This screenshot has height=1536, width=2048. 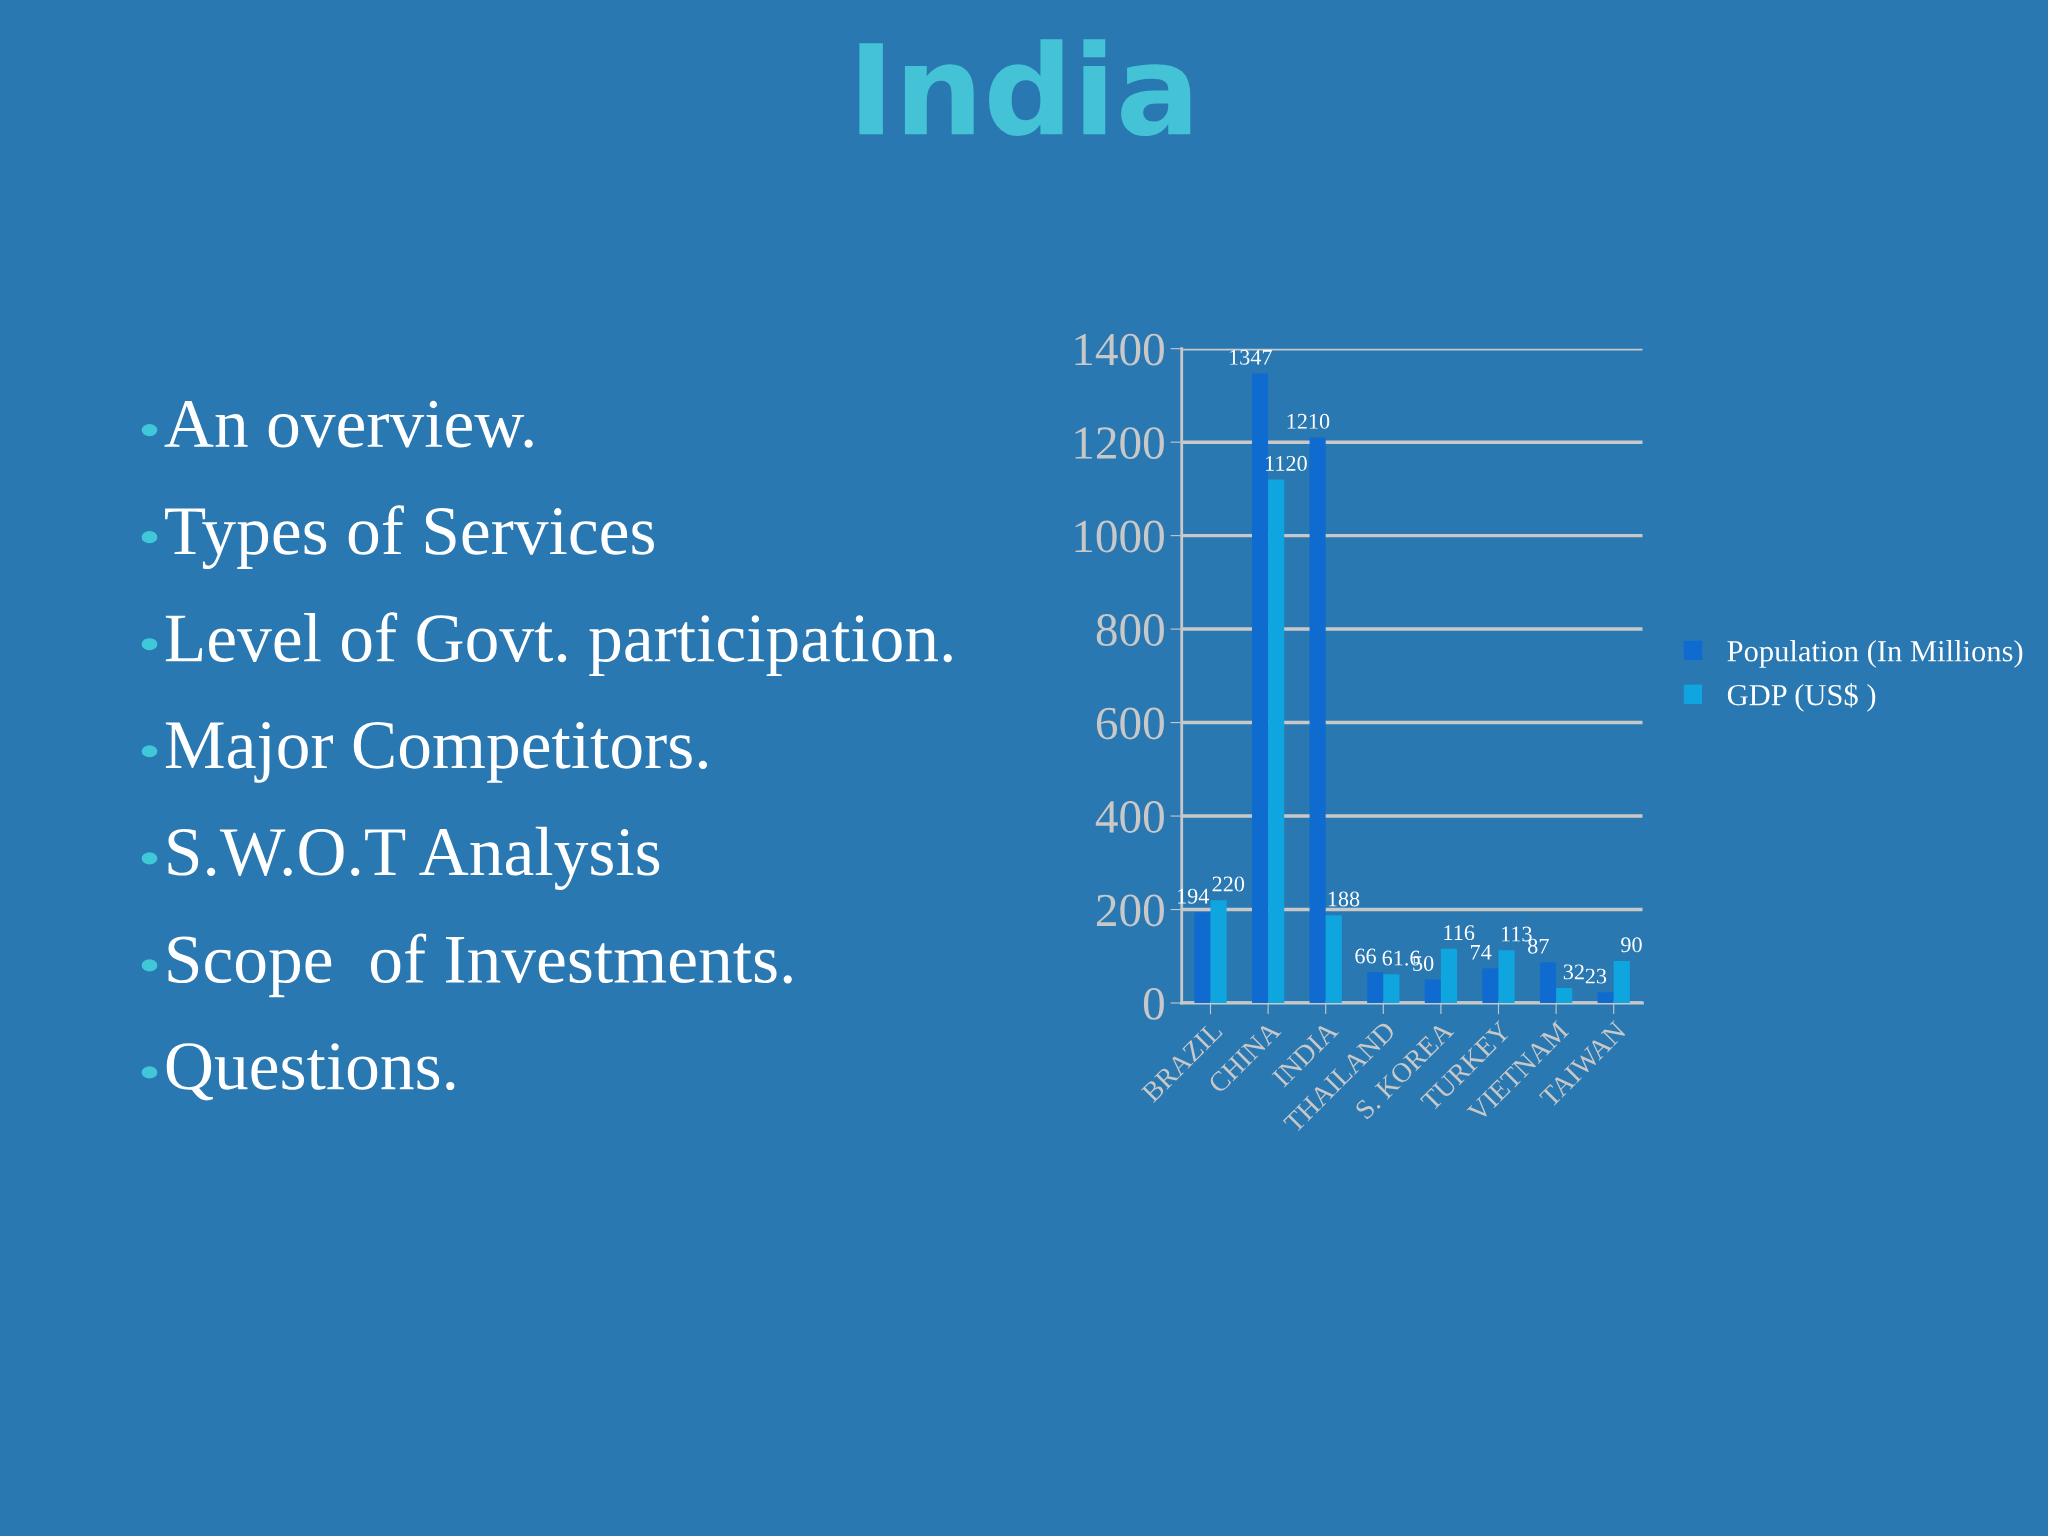 What do you see at coordinates (1129, 817) in the screenshot?
I see `y-tick-label: 400` at bounding box center [1129, 817].